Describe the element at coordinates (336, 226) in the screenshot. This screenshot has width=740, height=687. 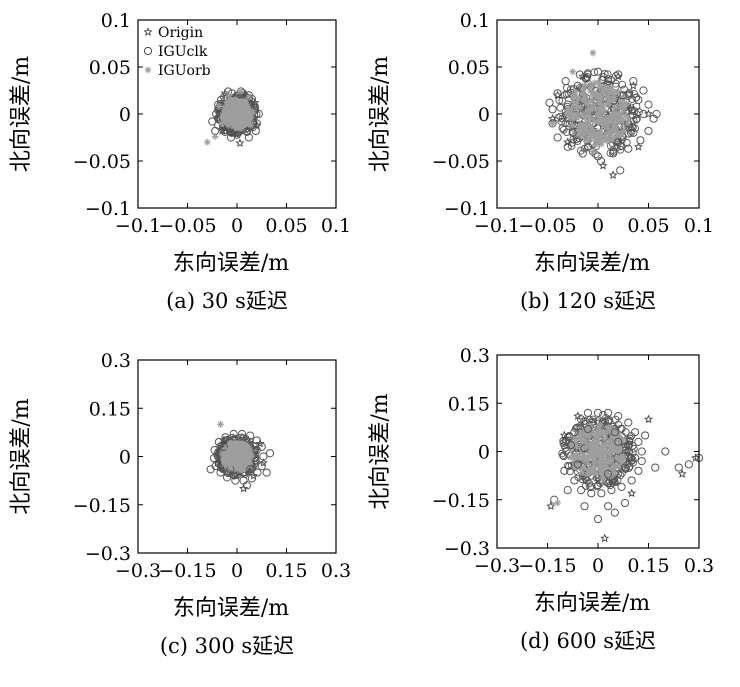
I see `x-tick-label: 0.1` at that location.